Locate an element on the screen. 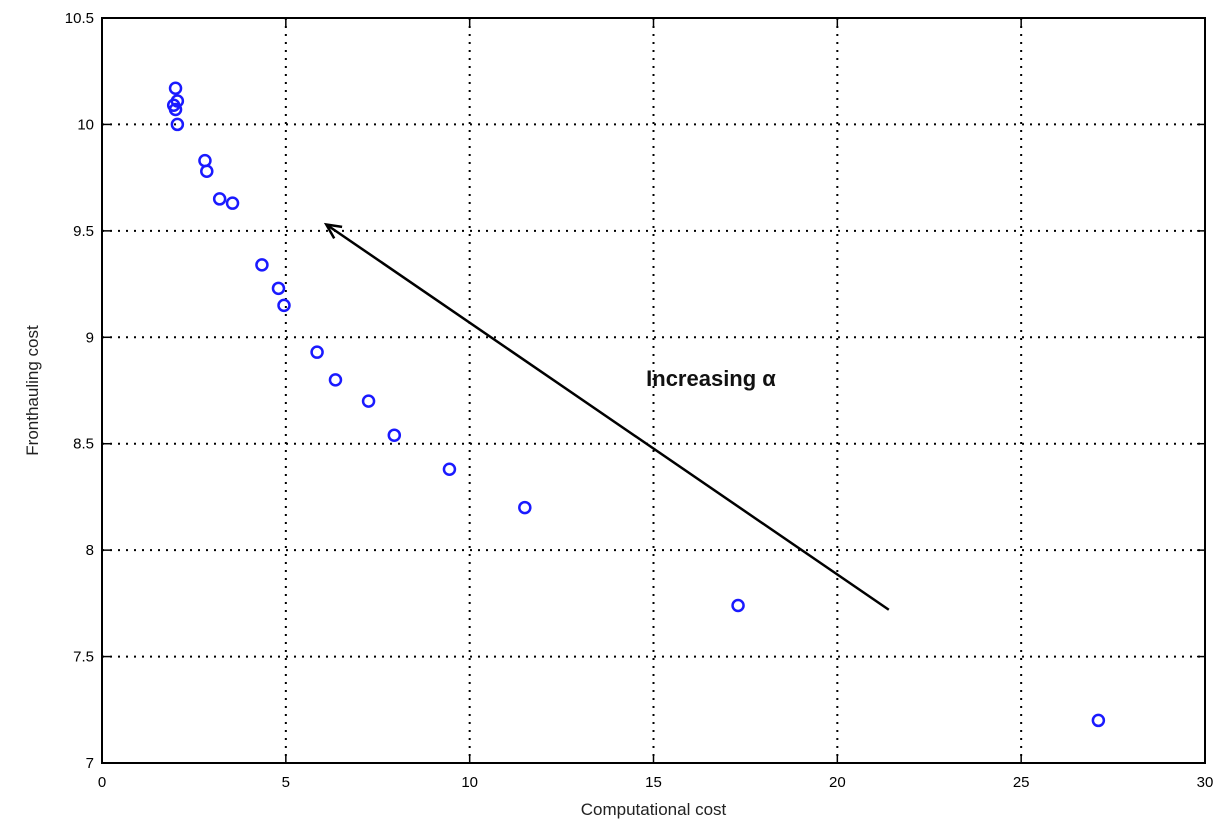 The width and height of the screenshot is (1217, 822). y-tick-label: 8 is located at coordinates (90, 550).